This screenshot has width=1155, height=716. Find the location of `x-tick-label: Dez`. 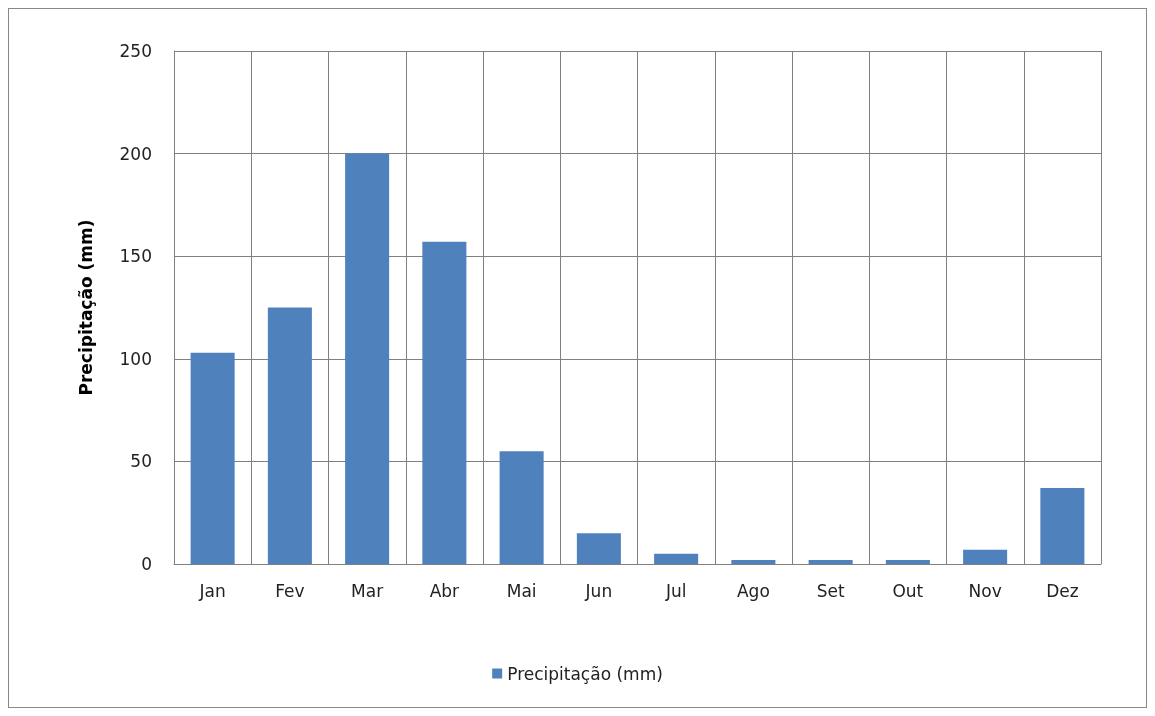

x-tick-label: Dez is located at coordinates (1062, 590).